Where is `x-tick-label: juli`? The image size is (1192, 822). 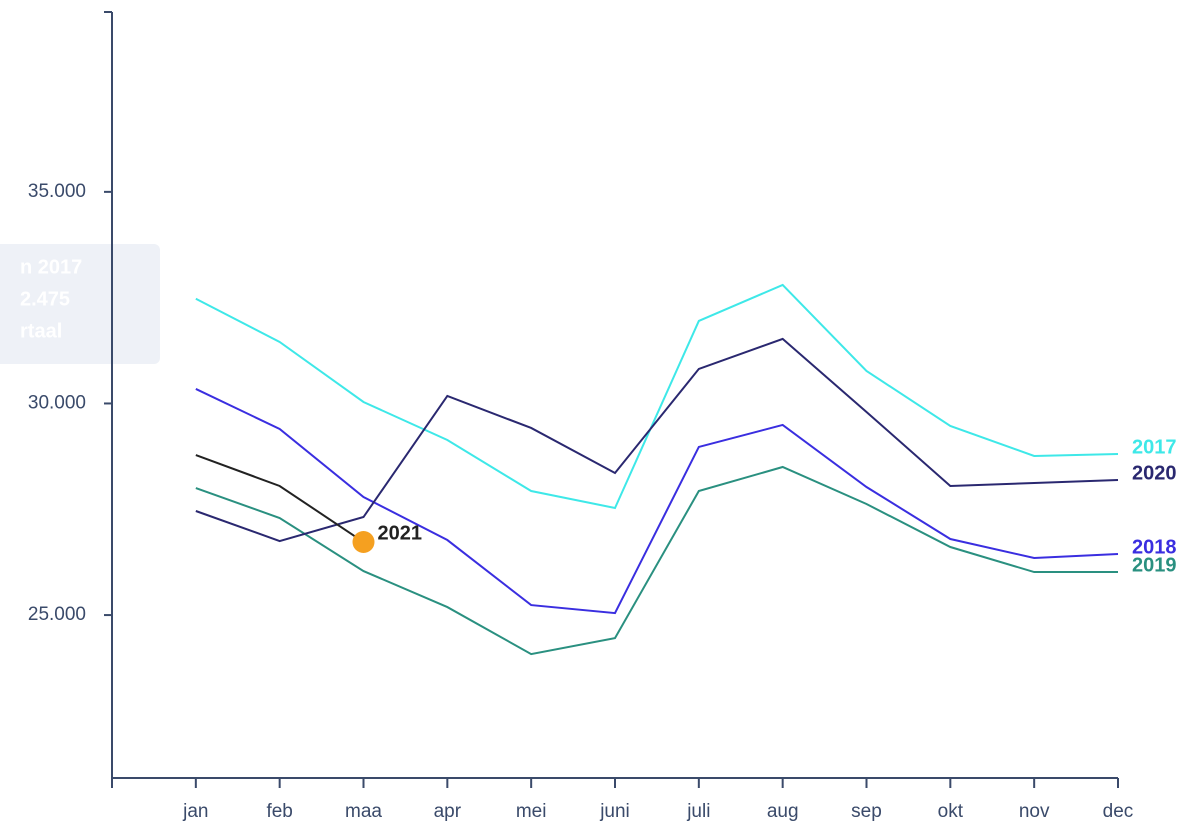
x-tick-label: juli is located at coordinates (698, 811).